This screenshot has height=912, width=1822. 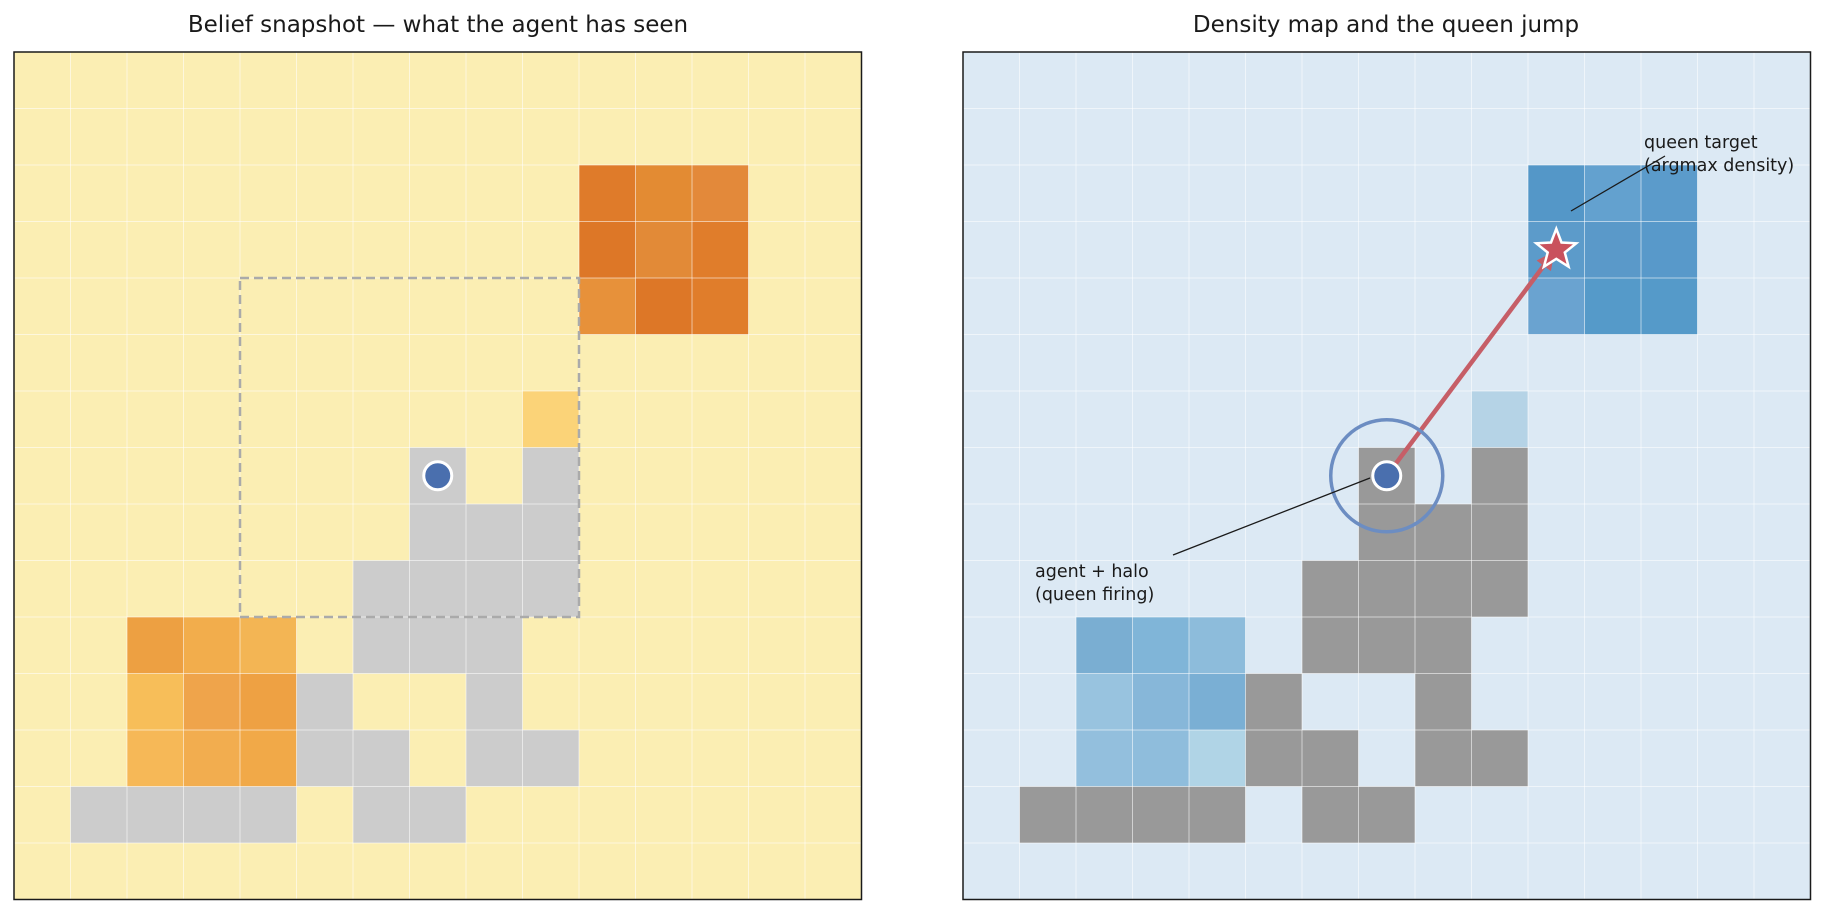 What do you see at coordinates (1469, 364) in the screenshot?
I see `queen-jump-arrow` at bounding box center [1469, 364].